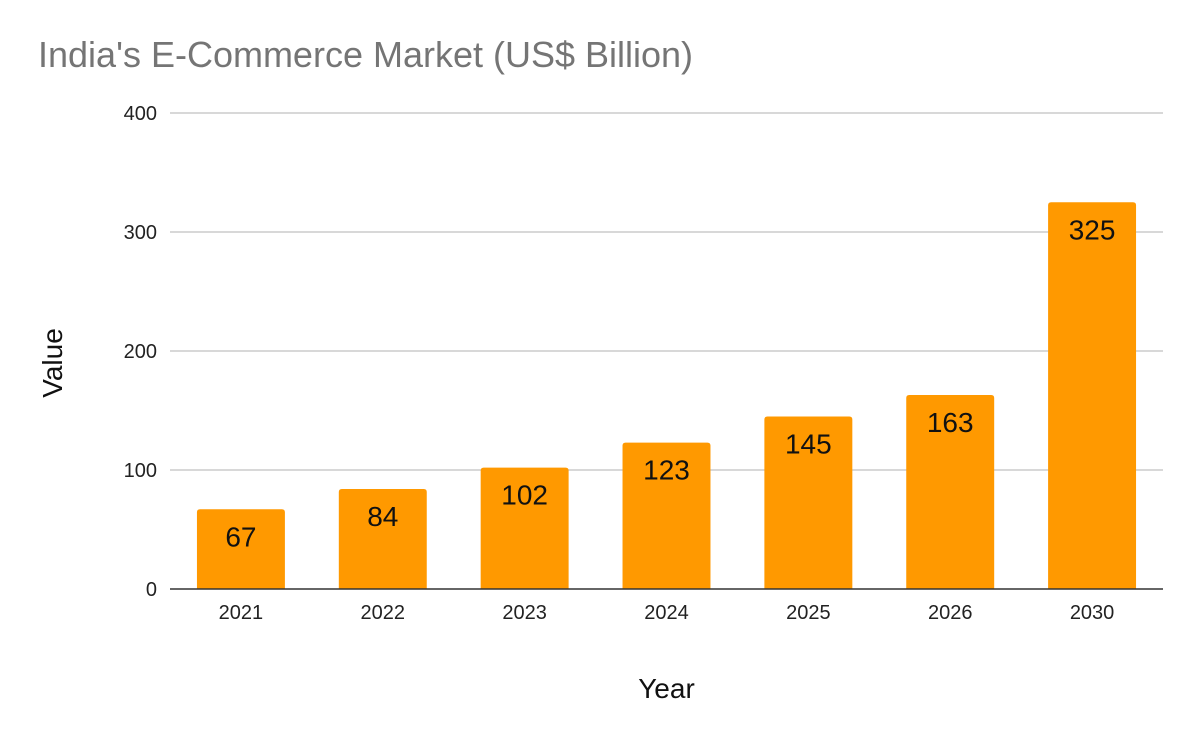 This screenshot has height=742, width=1200. Describe the element at coordinates (950, 613) in the screenshot. I see `x-tick-label: 2026` at that location.